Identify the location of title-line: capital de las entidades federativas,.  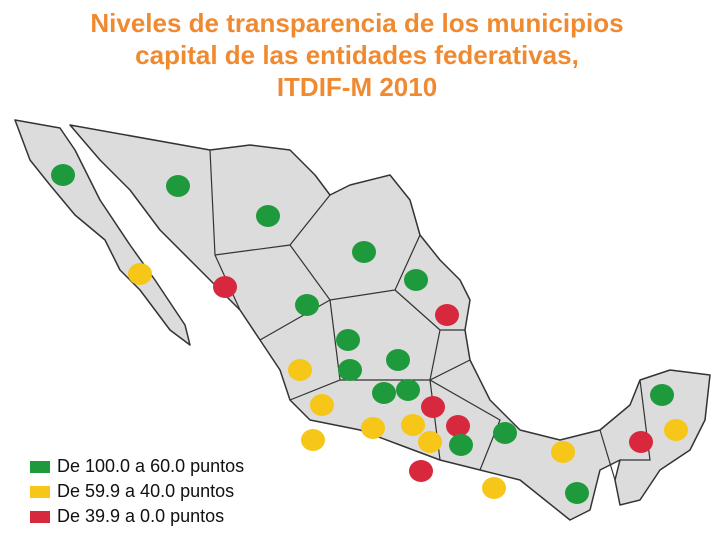
(357, 55).